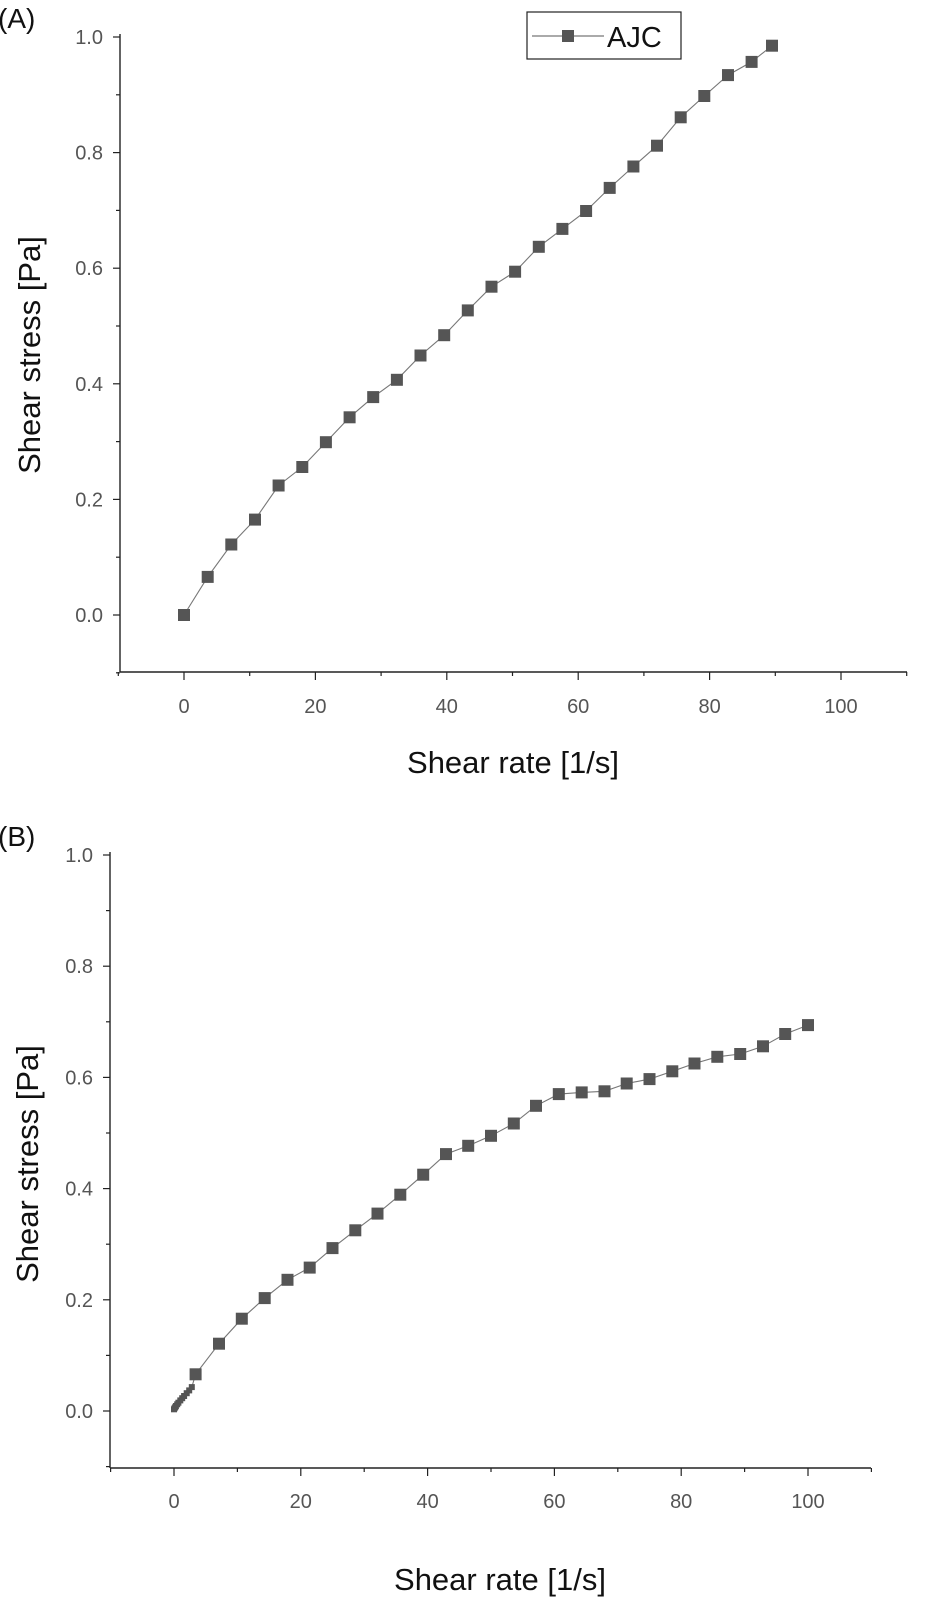 The width and height of the screenshot is (933, 1607). What do you see at coordinates (807, 1502) in the screenshot?
I see `x-tick-label-b: 100` at bounding box center [807, 1502].